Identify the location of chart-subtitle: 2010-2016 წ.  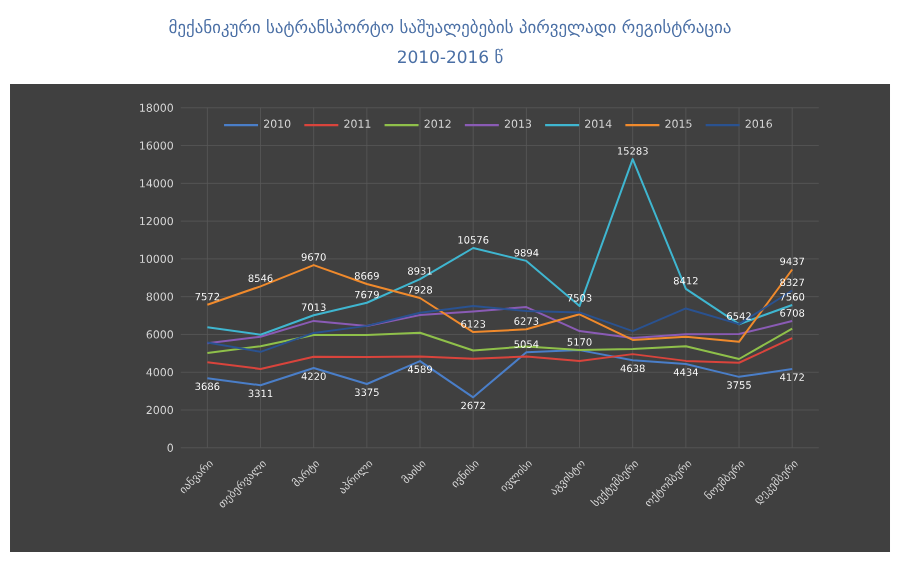
(450, 56).